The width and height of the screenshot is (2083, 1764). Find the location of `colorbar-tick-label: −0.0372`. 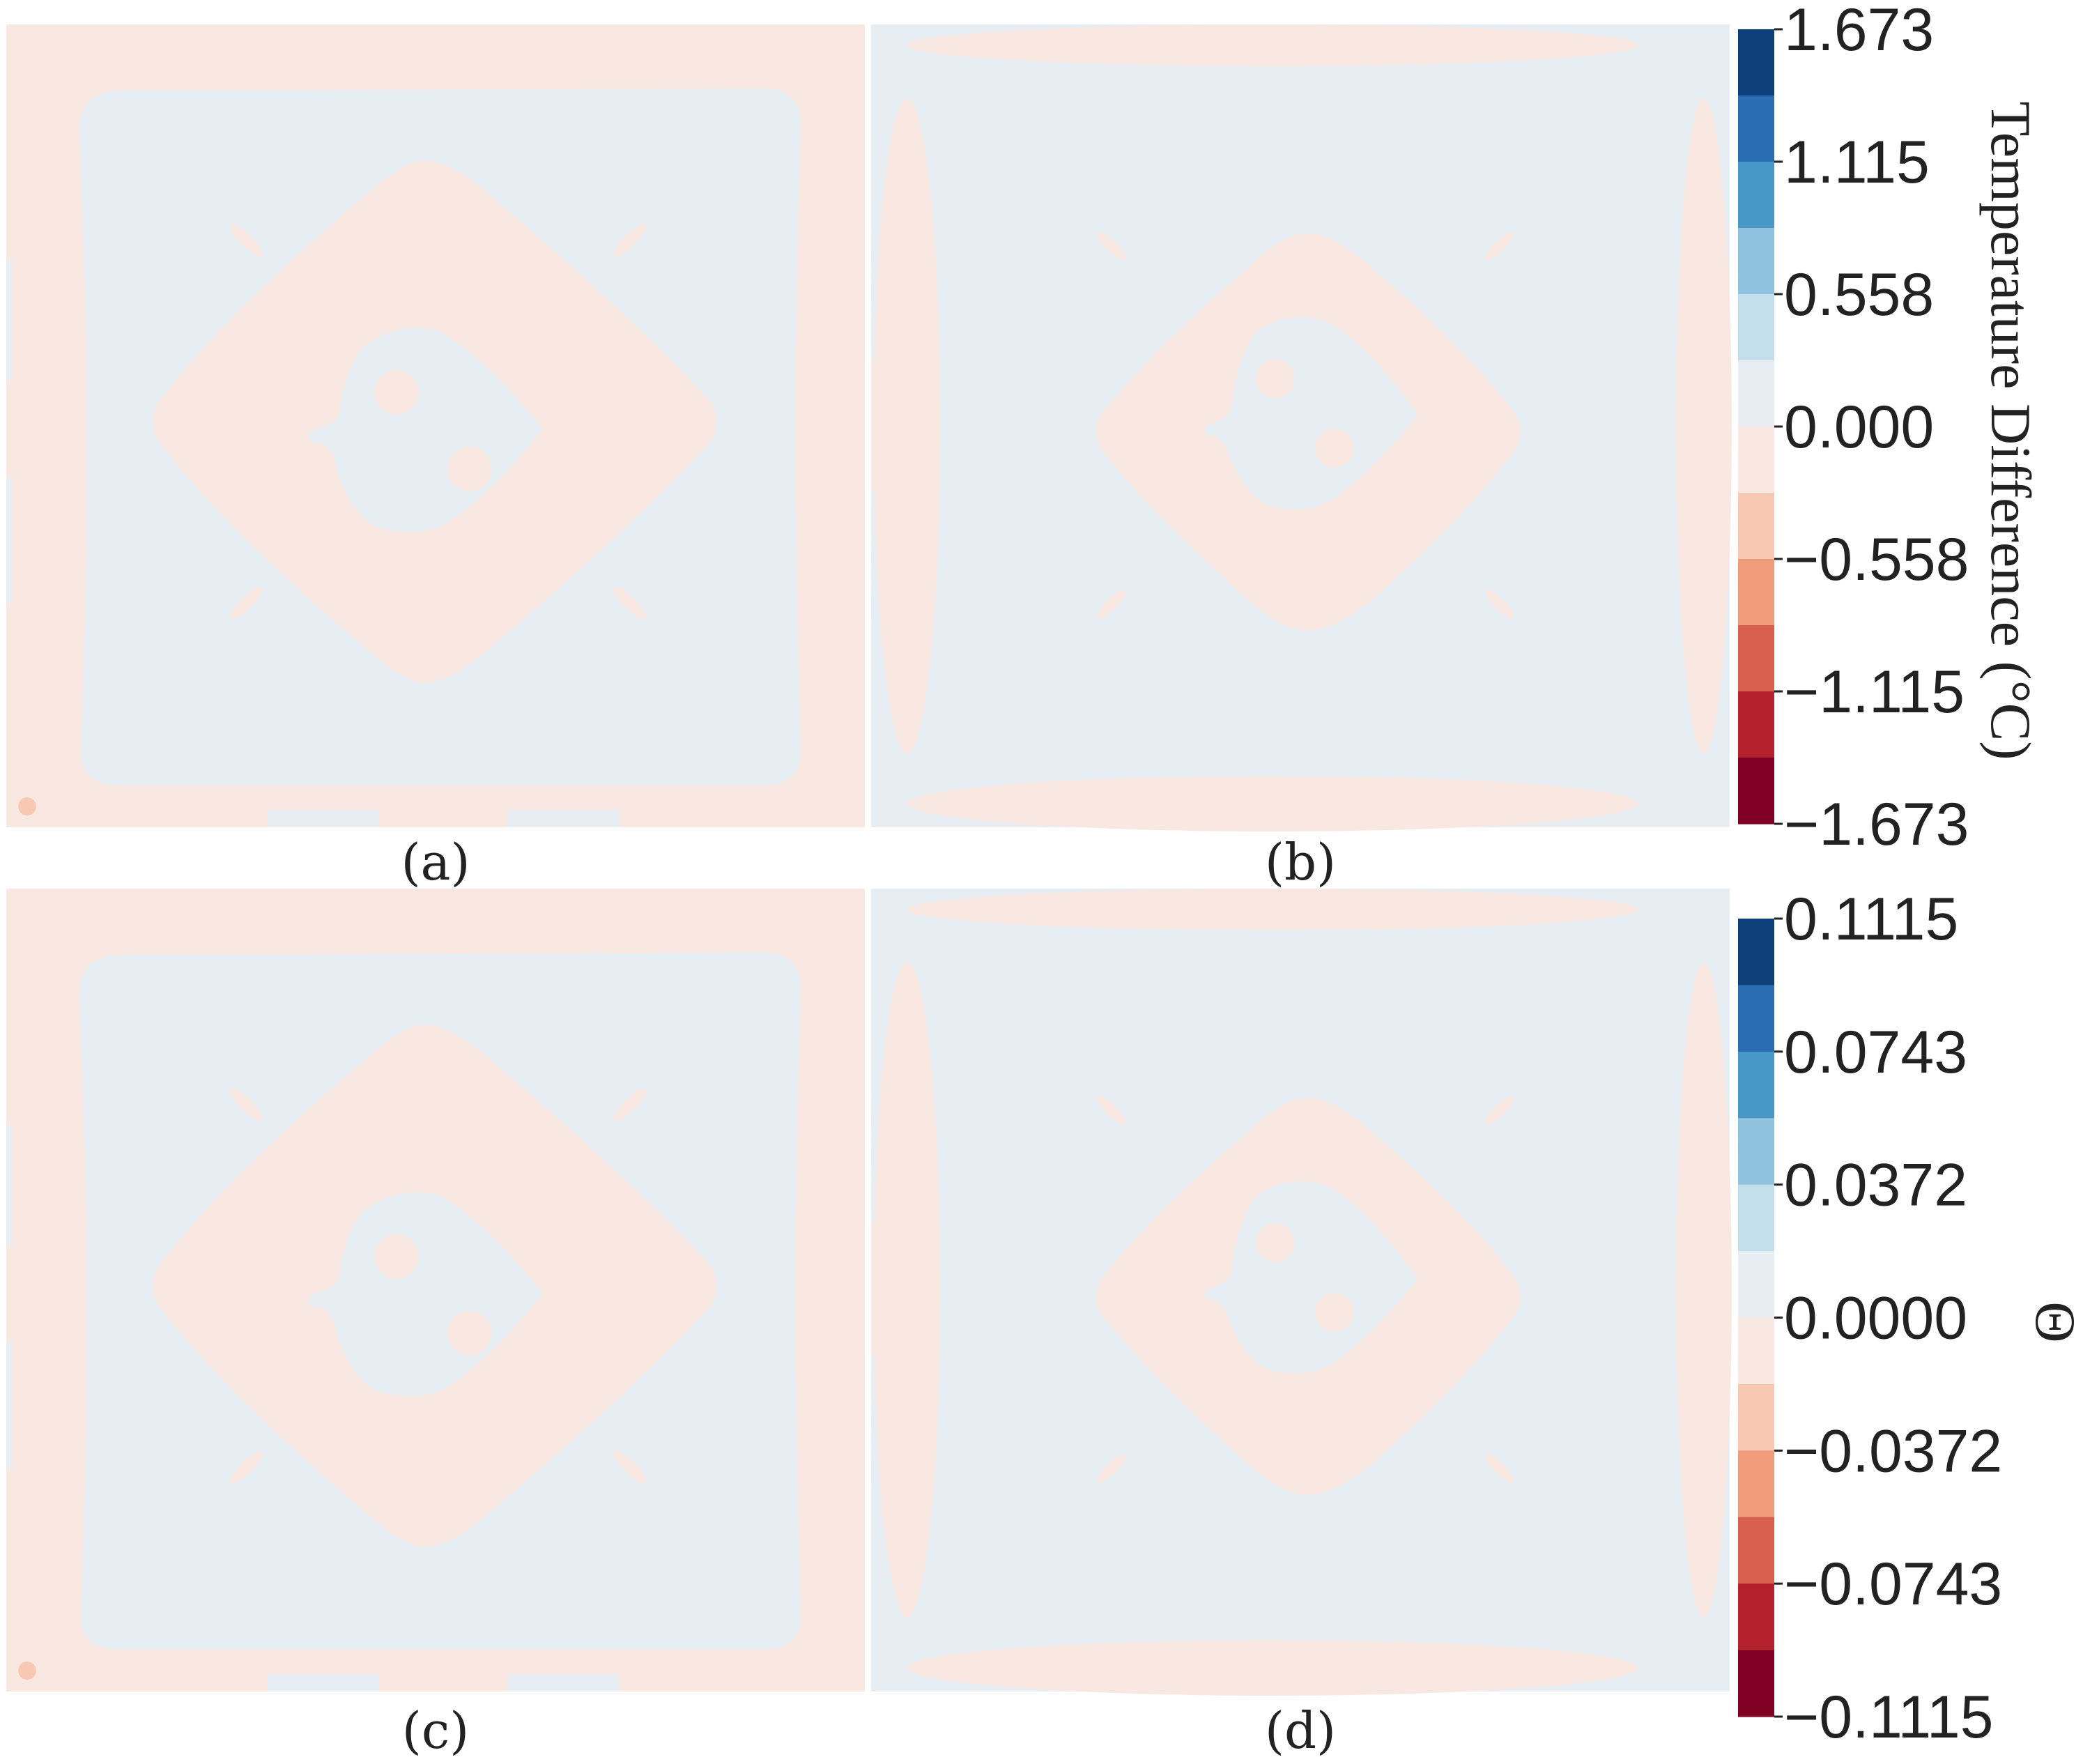

colorbar-tick-label: −0.0372 is located at coordinates (1893, 1451).